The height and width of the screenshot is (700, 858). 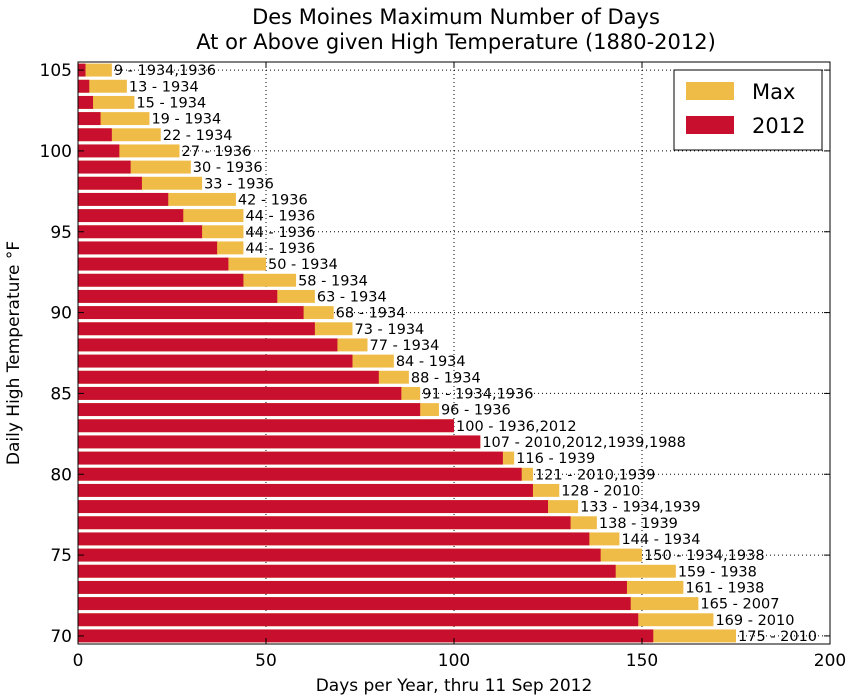 I want to click on x-tick-label: 100, so click(x=454, y=661).